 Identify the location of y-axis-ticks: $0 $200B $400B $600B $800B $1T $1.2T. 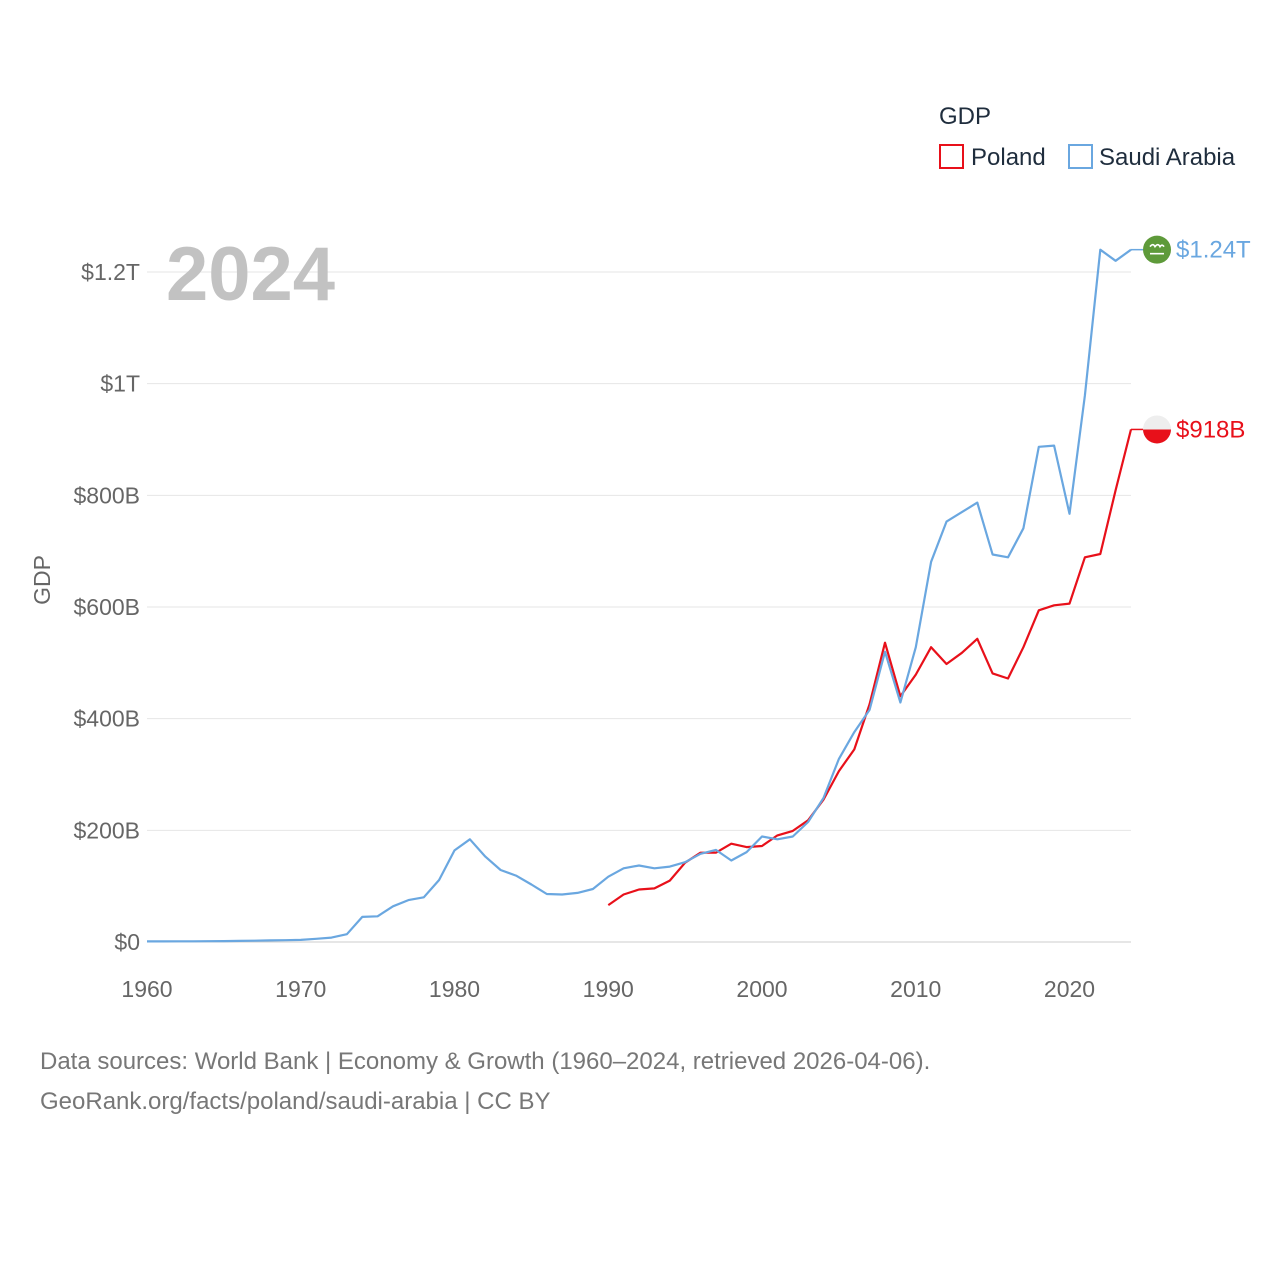
(106, 607).